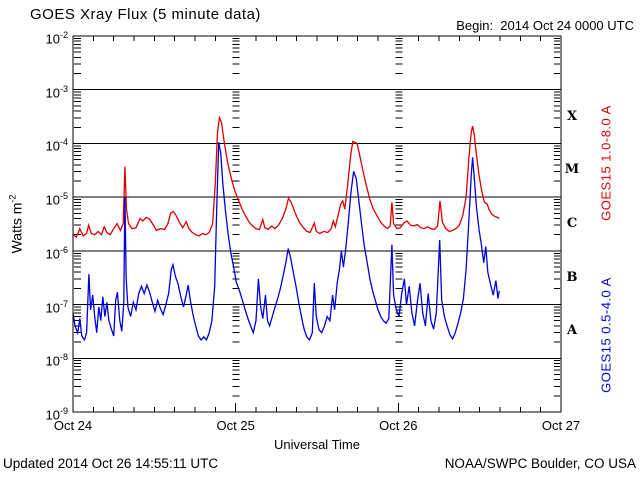 The image size is (640, 480). Describe the element at coordinates (56, 92) in the screenshot. I see `y-tick-label: 10⁻³` at that location.